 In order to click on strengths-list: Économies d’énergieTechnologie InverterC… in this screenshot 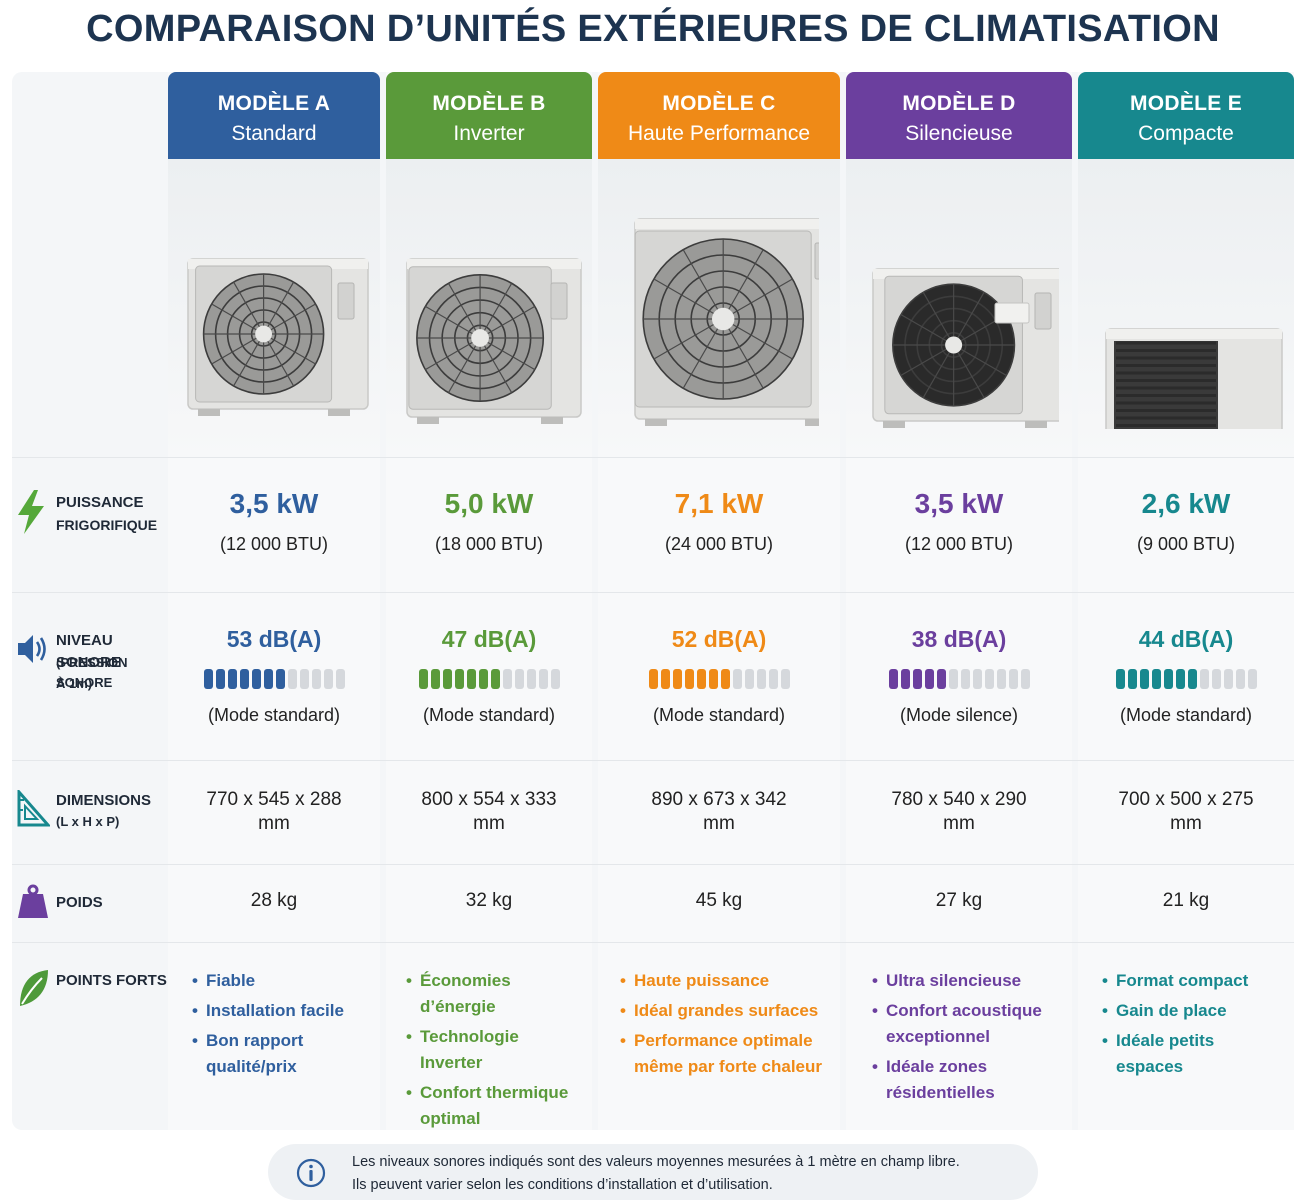, I will do `click(495, 1052)`.